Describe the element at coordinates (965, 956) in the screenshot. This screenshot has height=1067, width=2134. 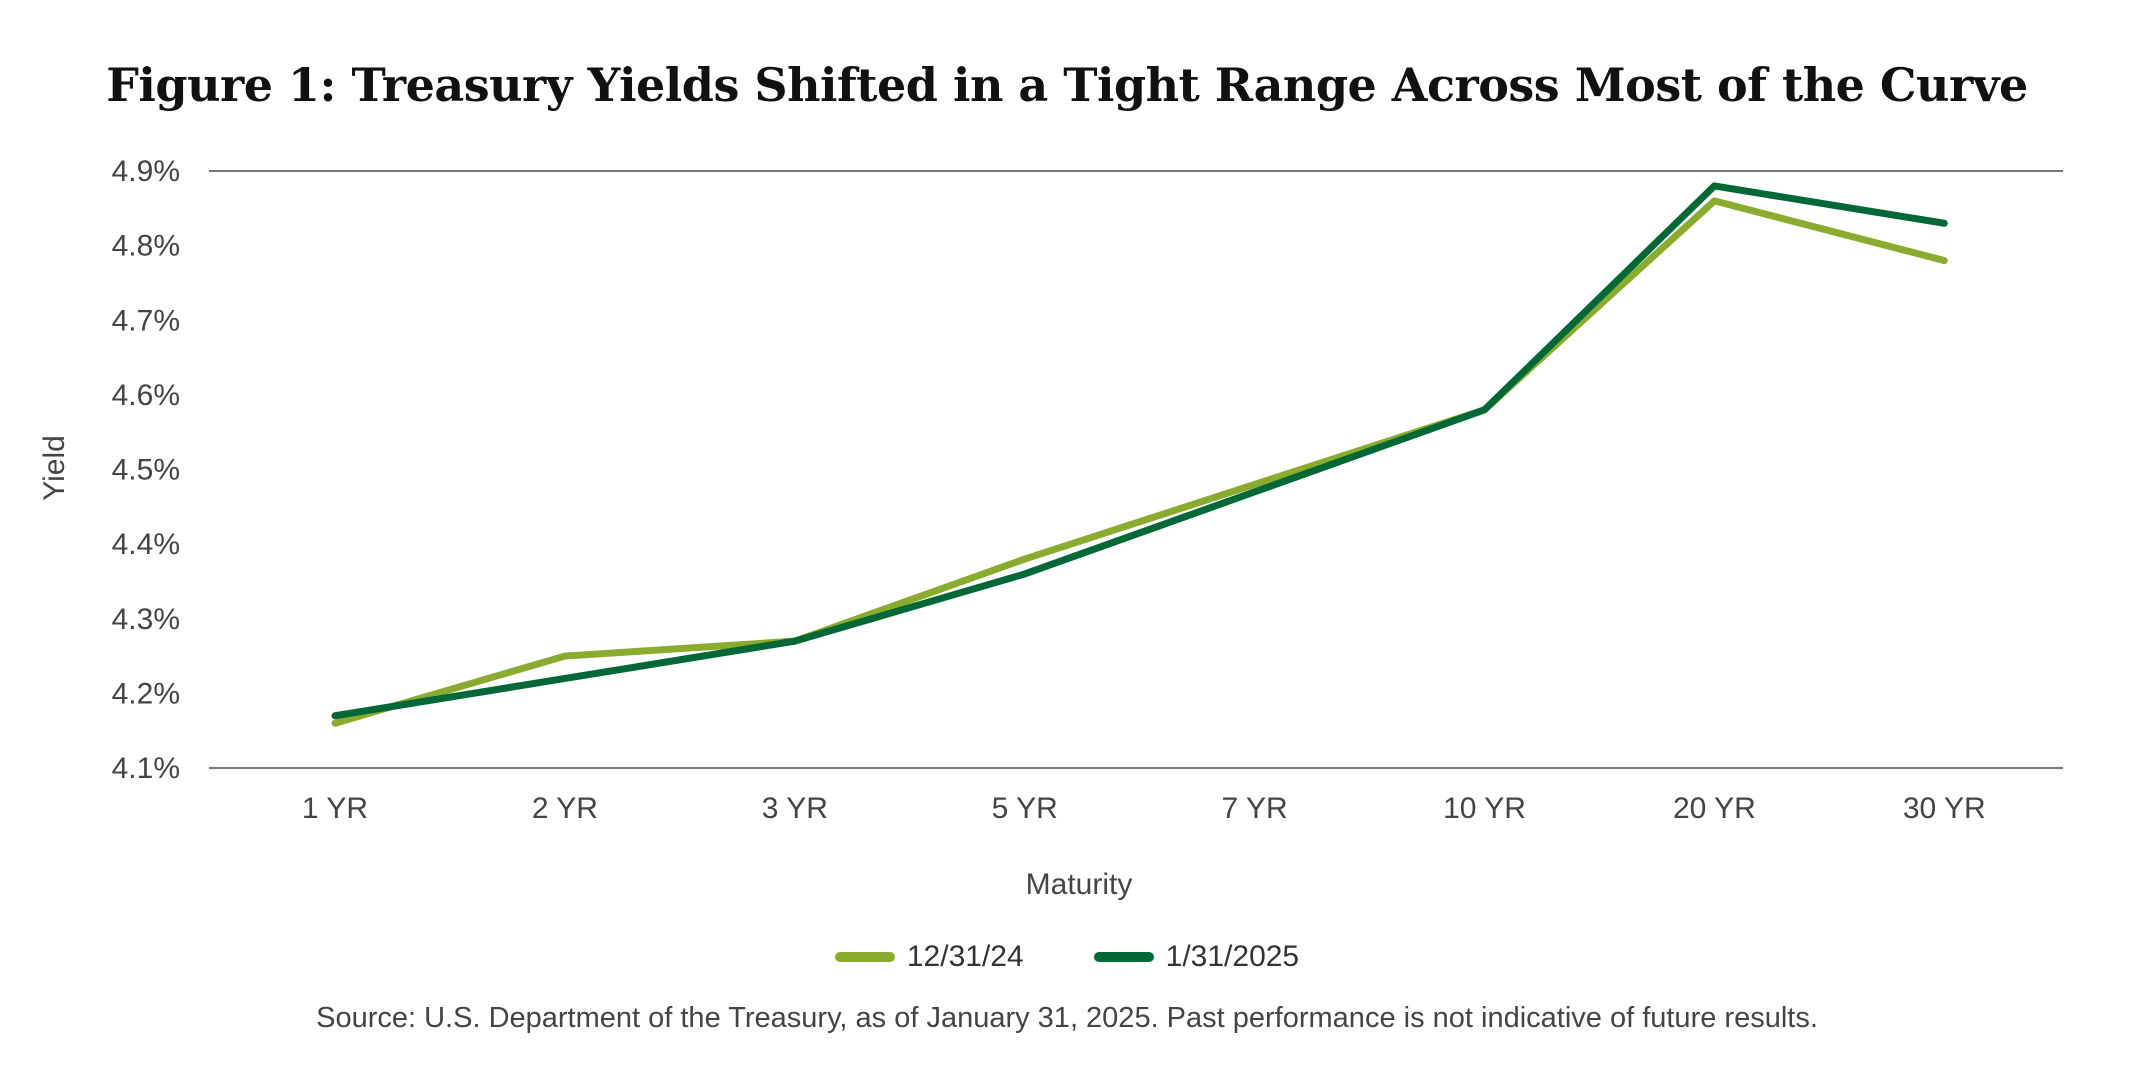
I see `legend-label: 12/31/24` at that location.